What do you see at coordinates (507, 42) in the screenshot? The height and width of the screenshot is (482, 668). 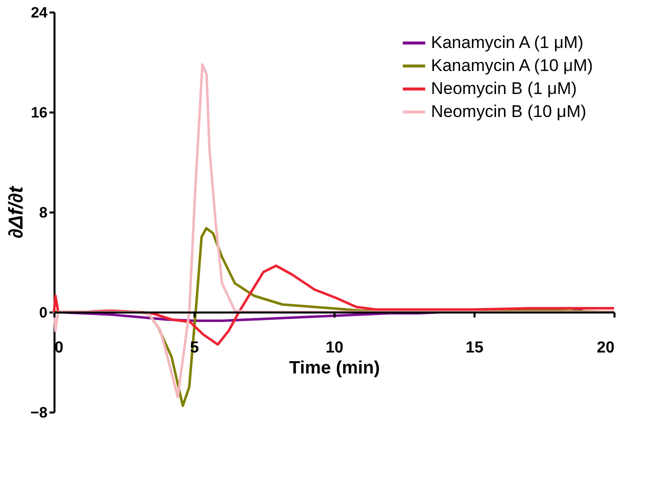 I see `legend-label: Kanamycin A (1 μM)` at bounding box center [507, 42].